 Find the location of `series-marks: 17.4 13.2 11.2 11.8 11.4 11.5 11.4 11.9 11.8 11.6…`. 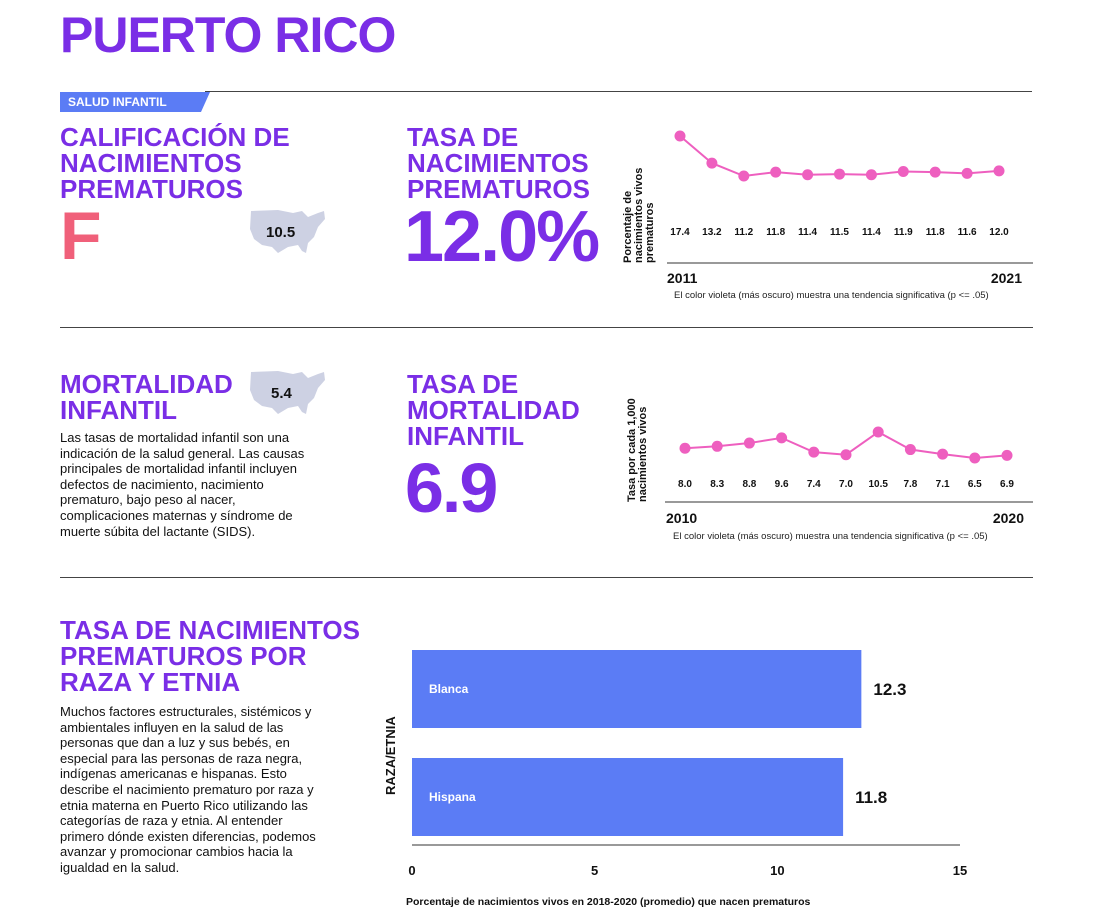

series-marks: 17.4 13.2 11.2 11.8 11.4 11.5 11.4 11.9 11.8 11.6… is located at coordinates (839, 184).